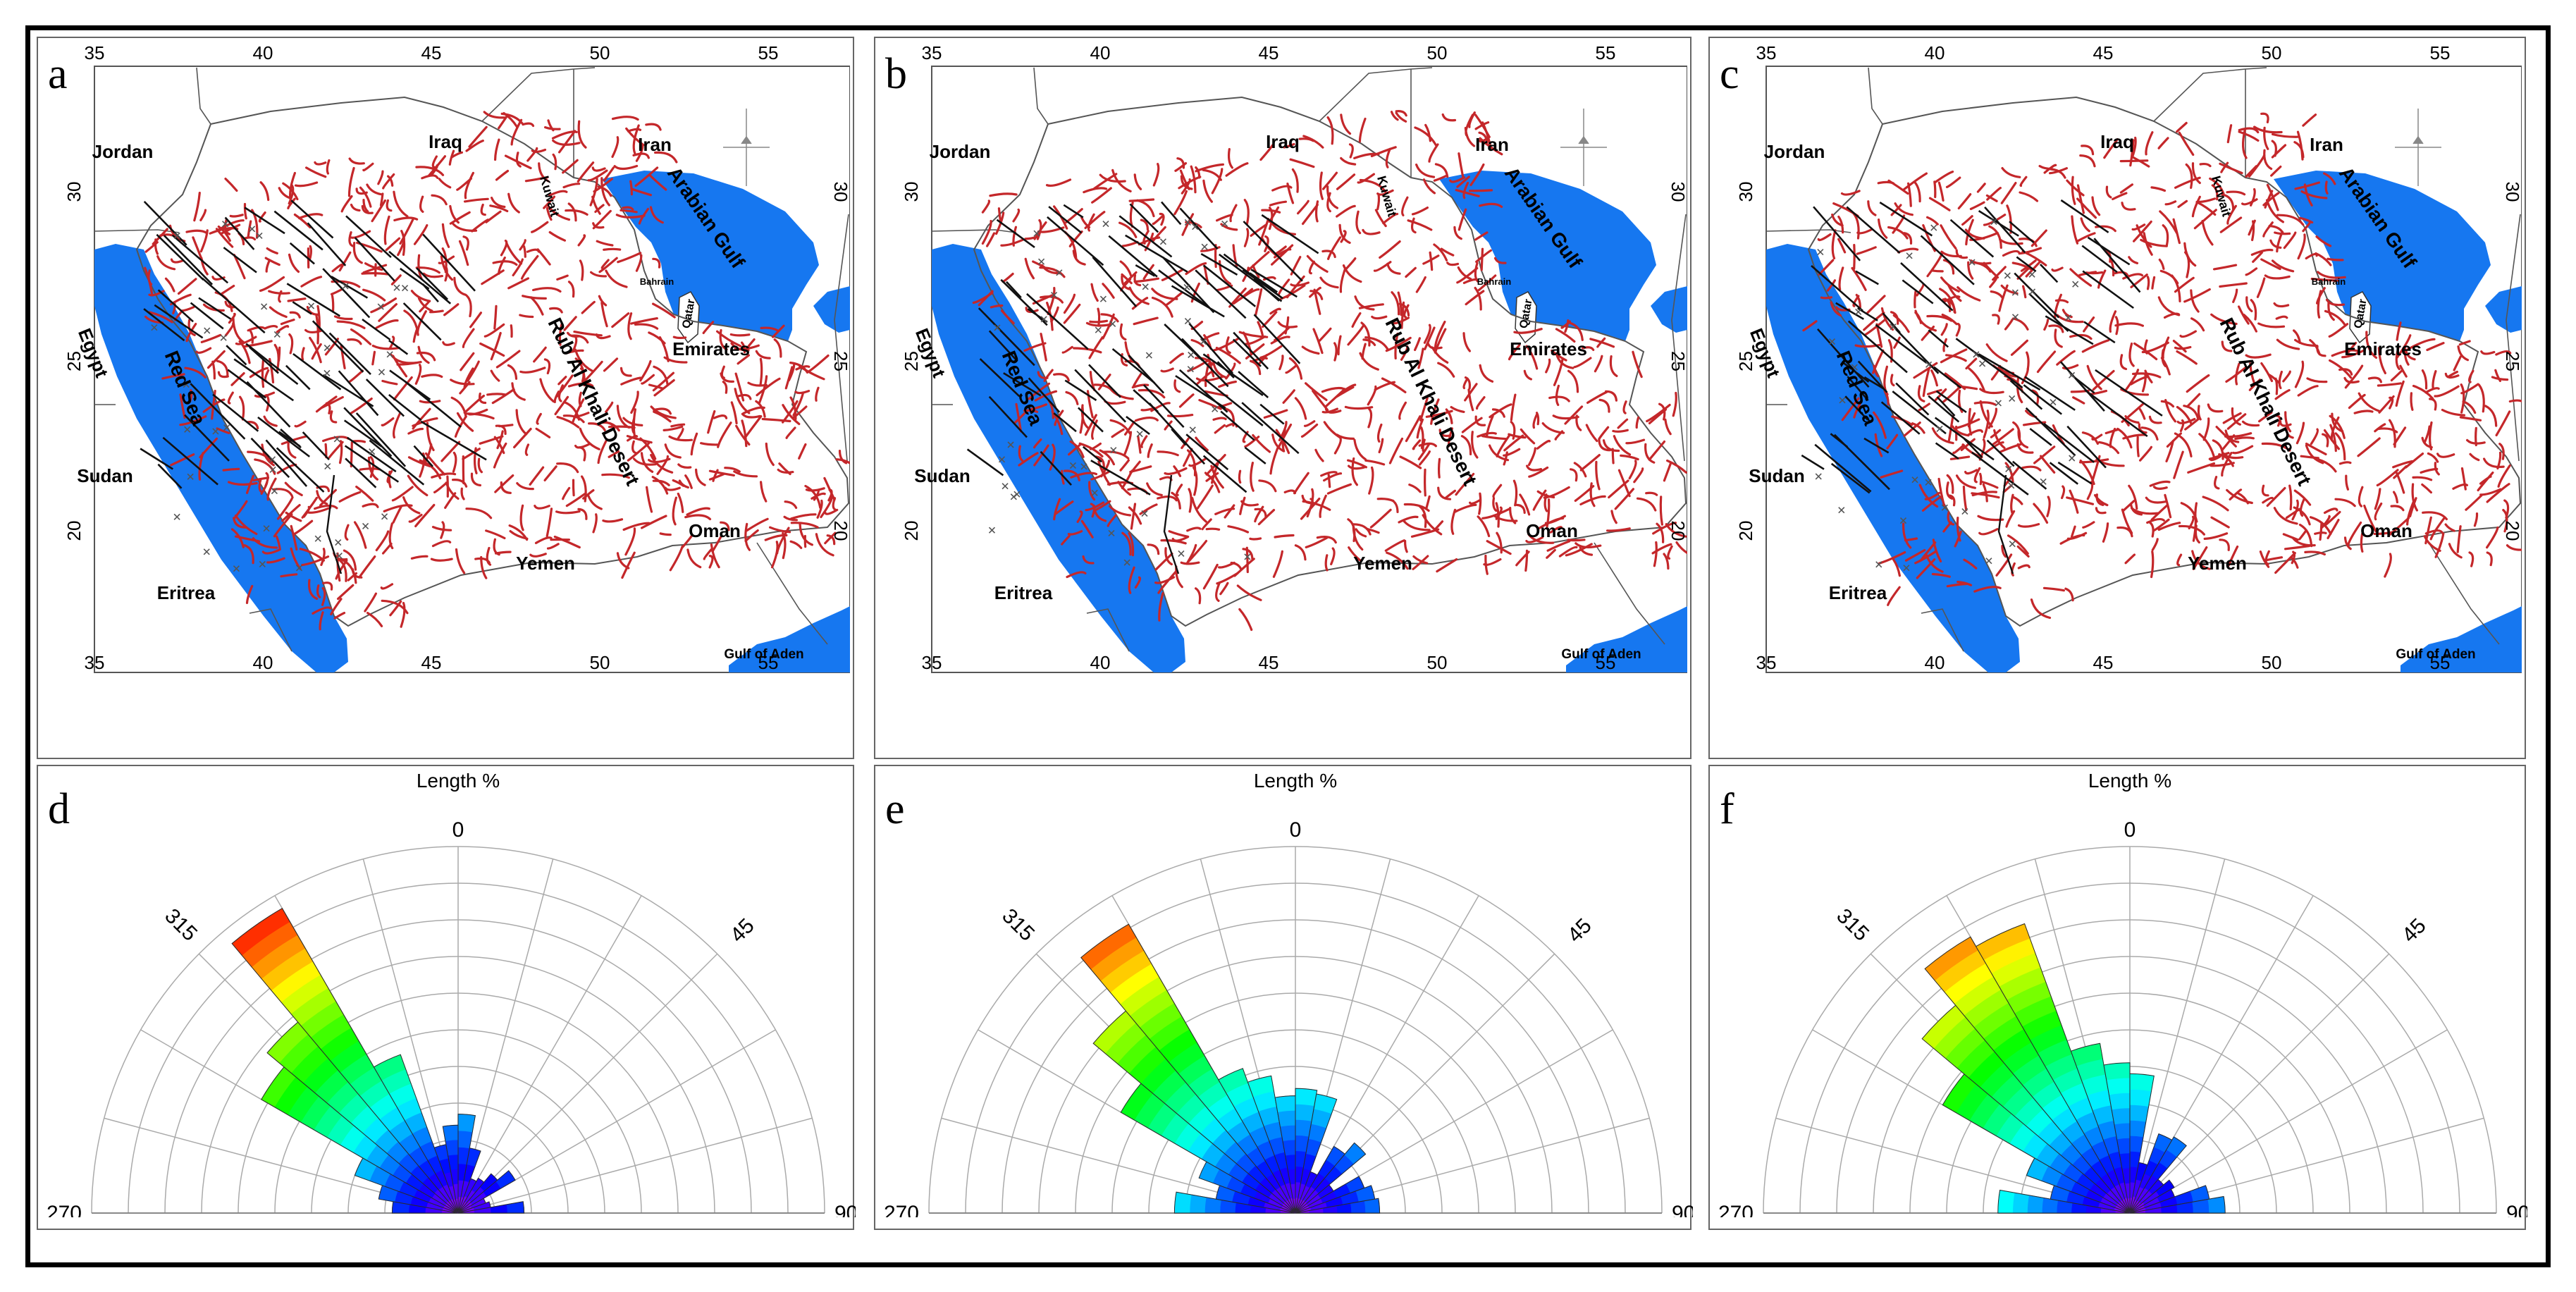  I want to click on map-label-iraq: Iraq, so click(1283, 141).